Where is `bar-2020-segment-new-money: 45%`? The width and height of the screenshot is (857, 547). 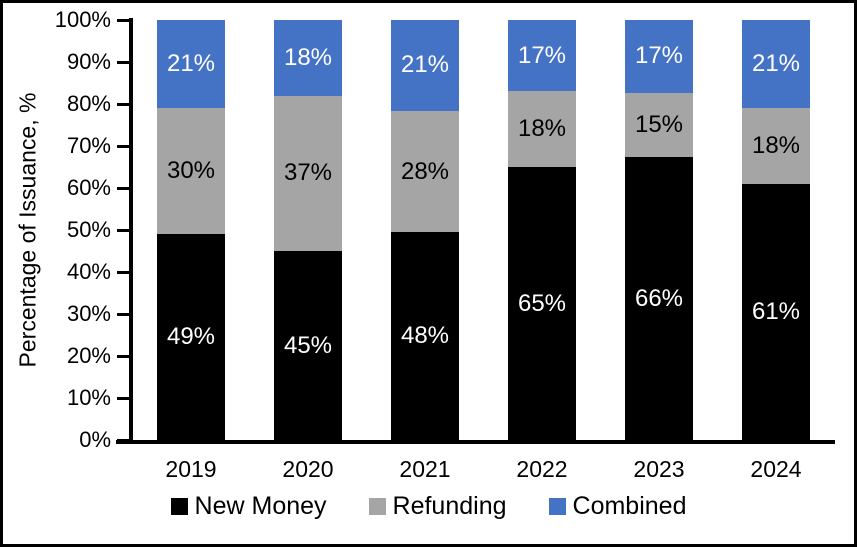 bar-2020-segment-new-money: 45% is located at coordinates (308, 345).